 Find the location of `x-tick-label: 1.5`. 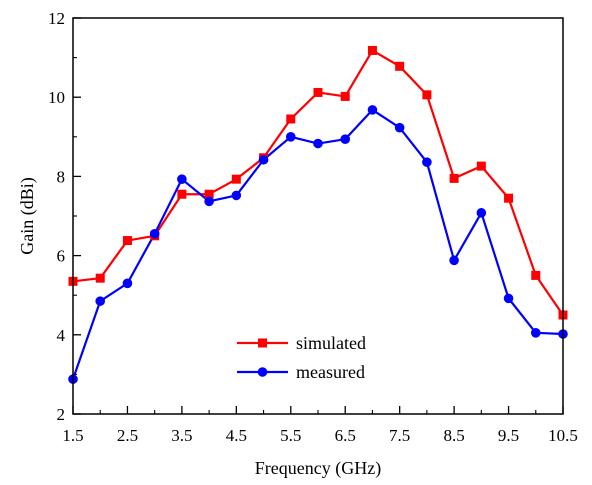

x-tick-label: 1.5 is located at coordinates (72, 435).